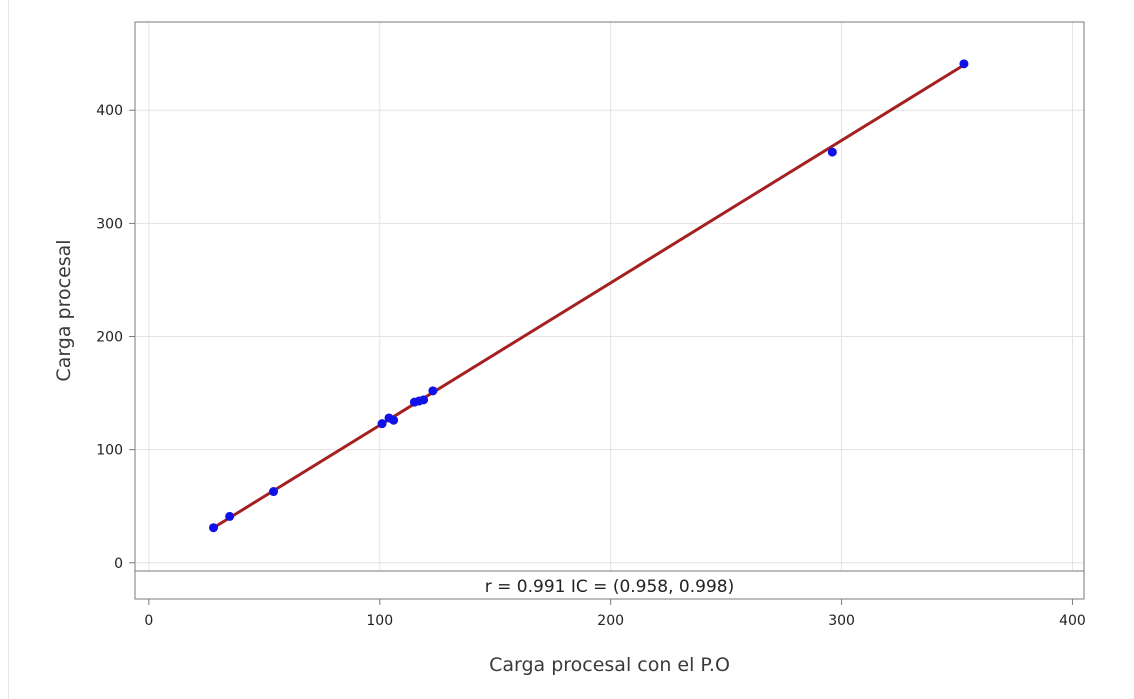 The height and width of the screenshot is (699, 1134). I want to click on y-tick-label-200: 200, so click(109, 338).